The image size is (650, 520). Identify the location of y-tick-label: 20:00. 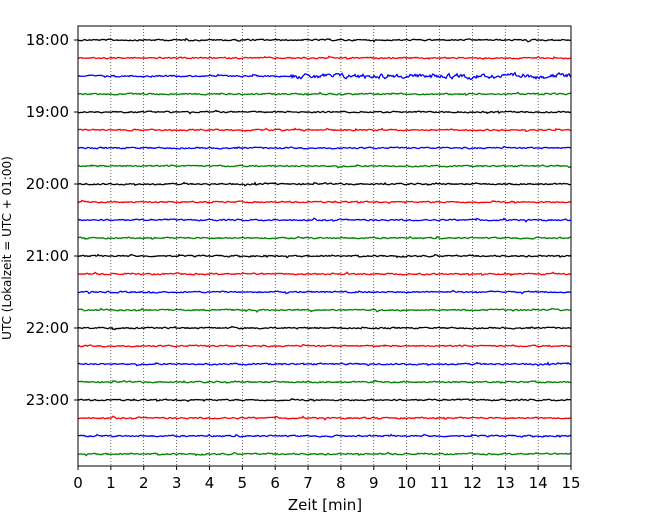
(47, 184).